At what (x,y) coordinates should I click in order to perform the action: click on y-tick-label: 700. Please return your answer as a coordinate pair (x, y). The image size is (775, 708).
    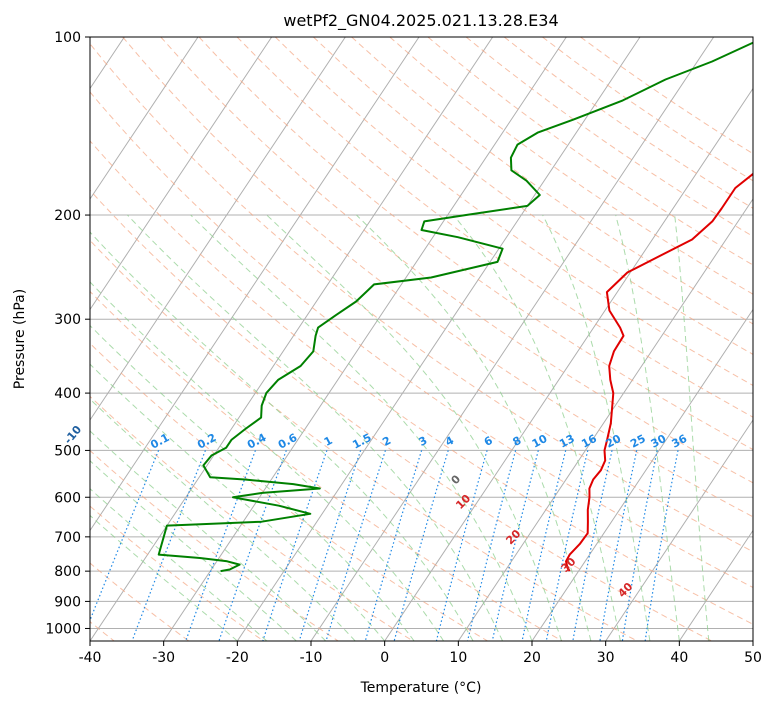
    Looking at the image, I should click on (67, 538).